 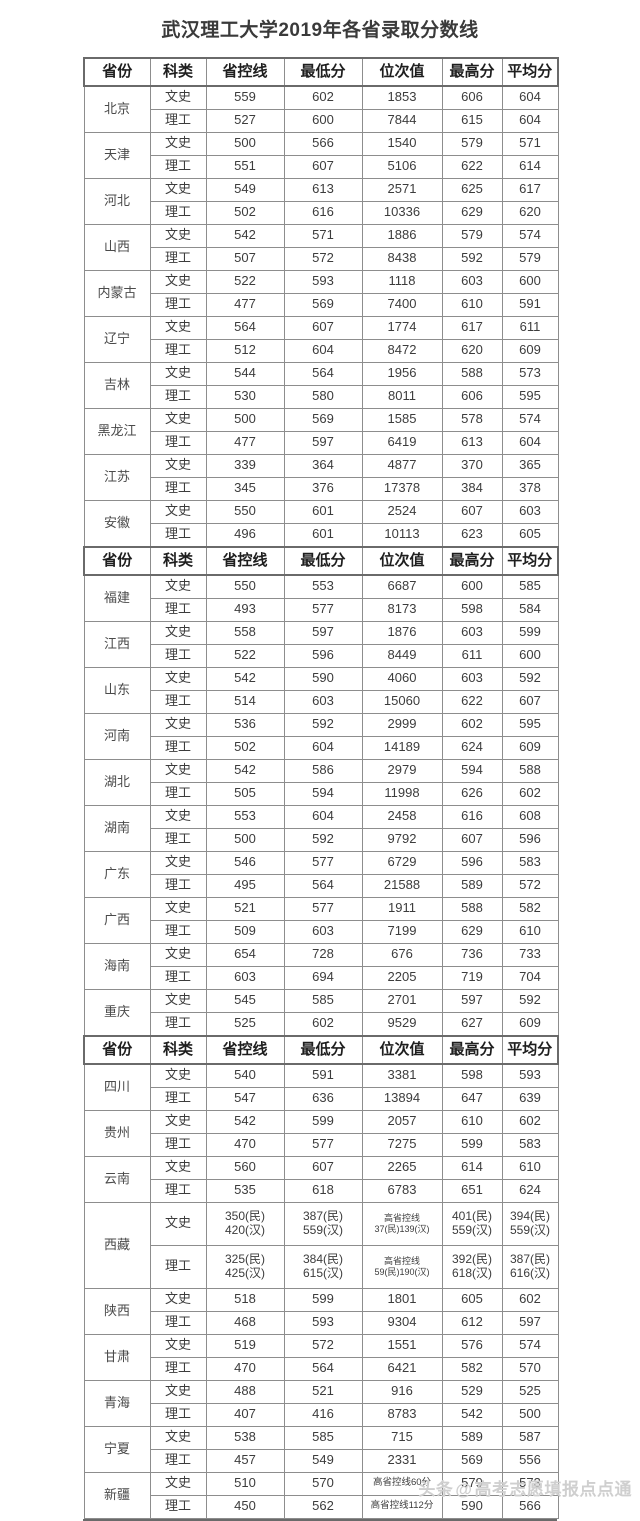 What do you see at coordinates (245, 1223) in the screenshot?
I see `province-control-line: 350(民) 420(汉)` at bounding box center [245, 1223].